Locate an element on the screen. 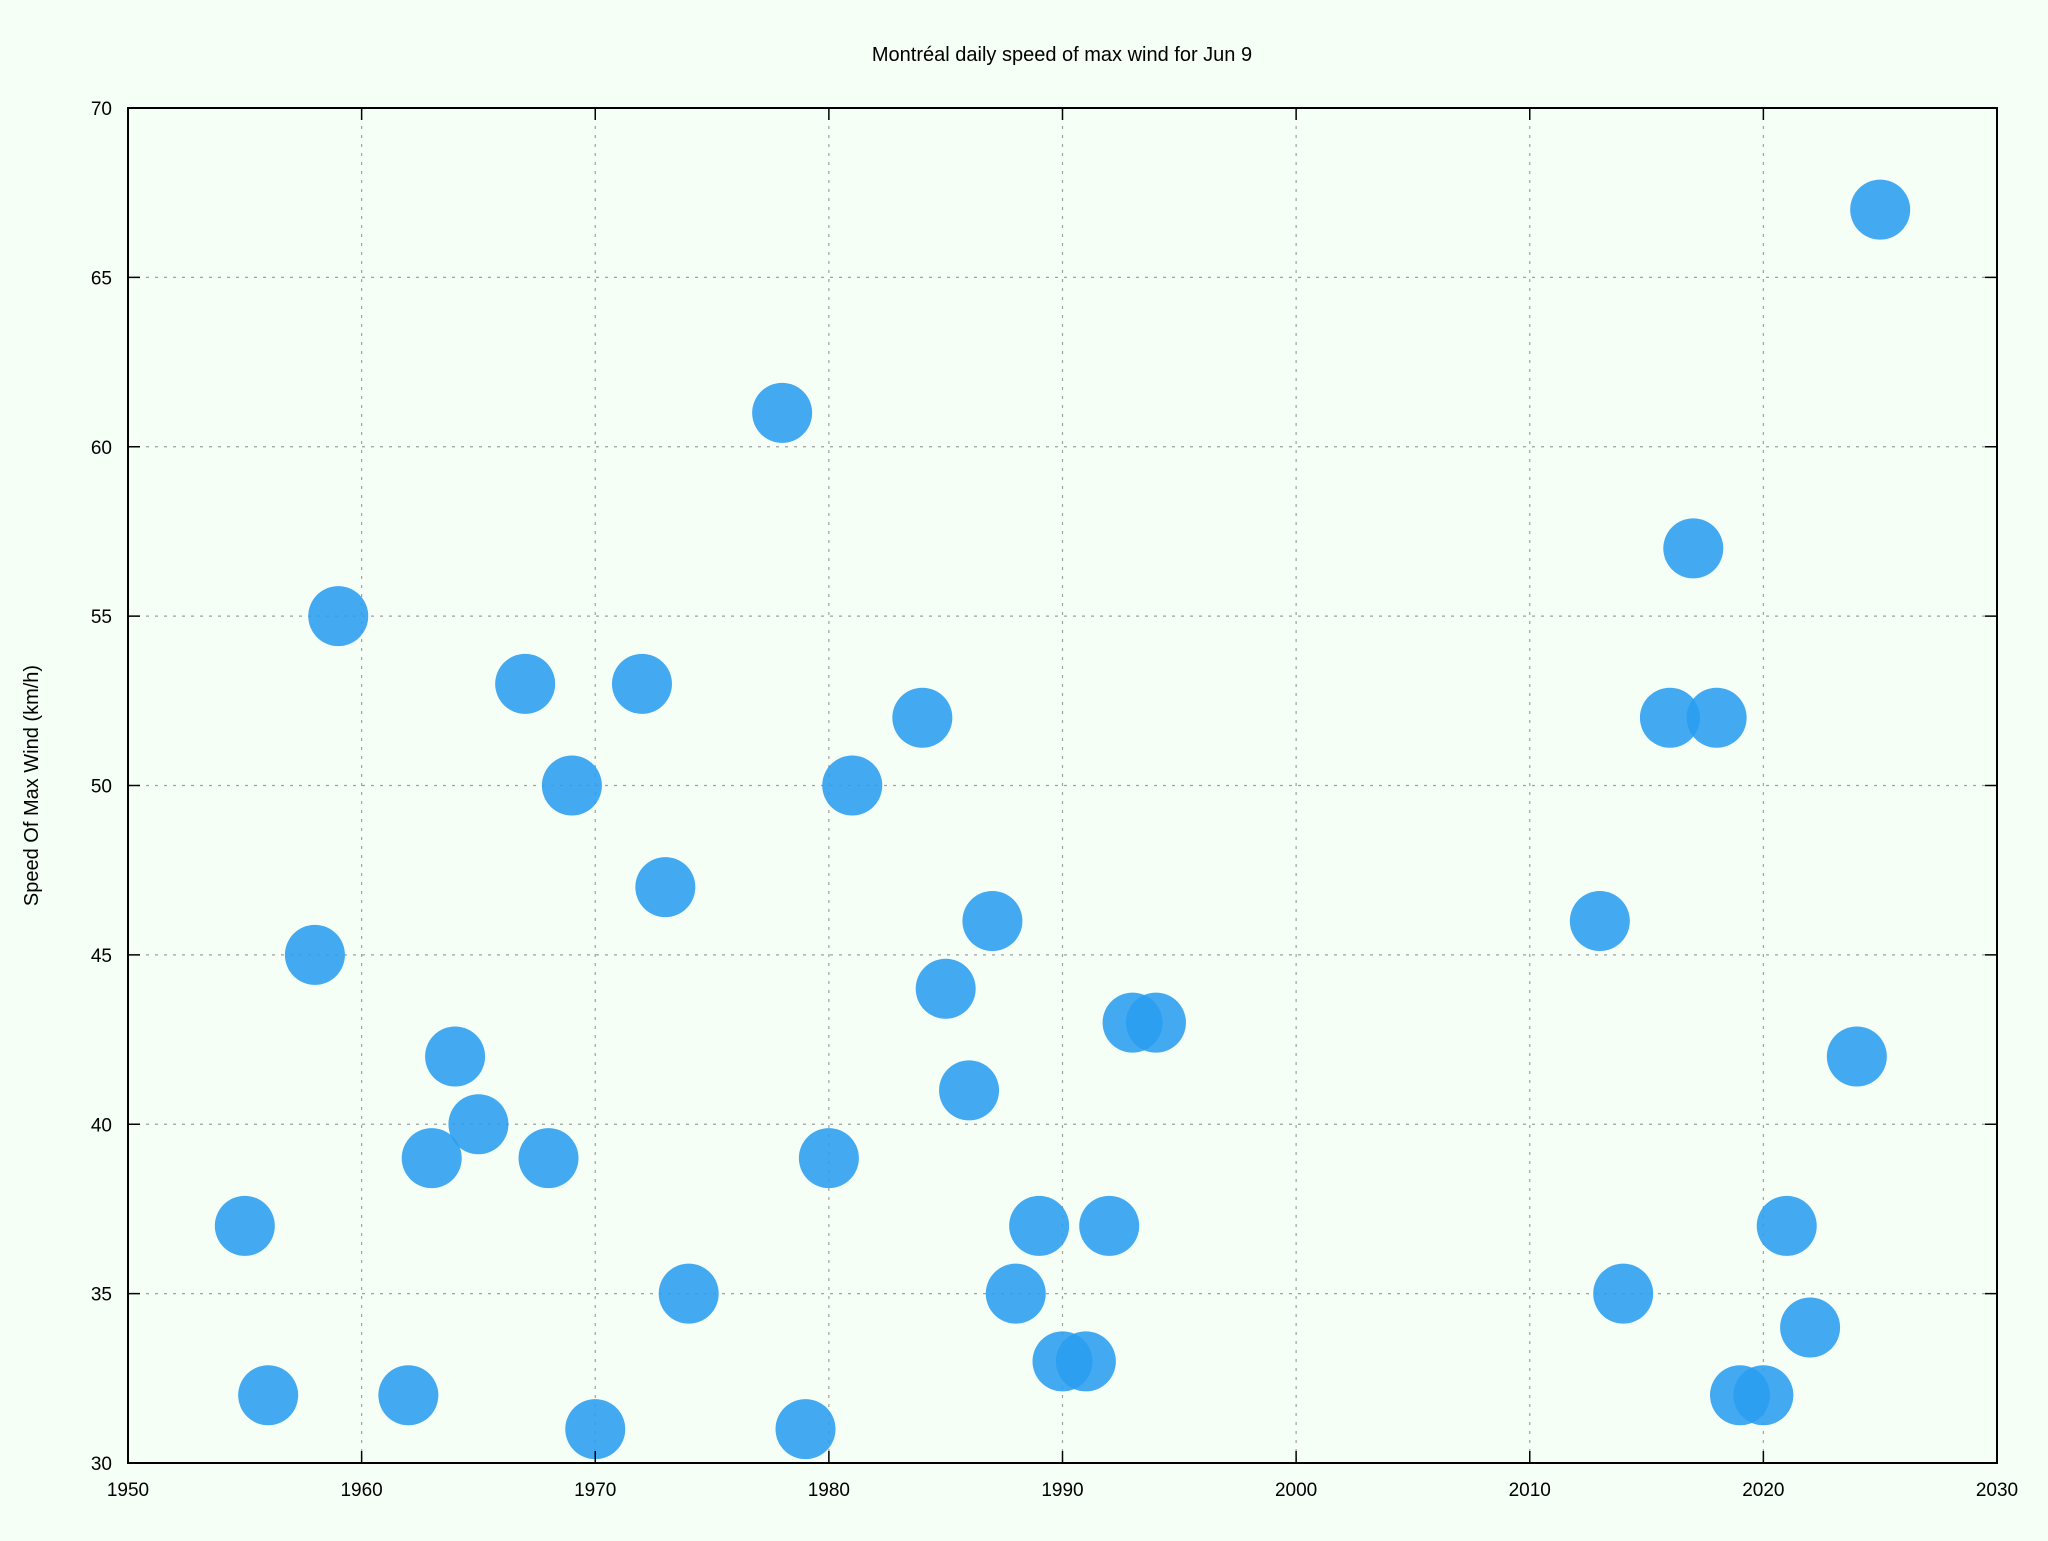 The image size is (2048, 1541). y-tick-label: 45 is located at coordinates (101, 956).